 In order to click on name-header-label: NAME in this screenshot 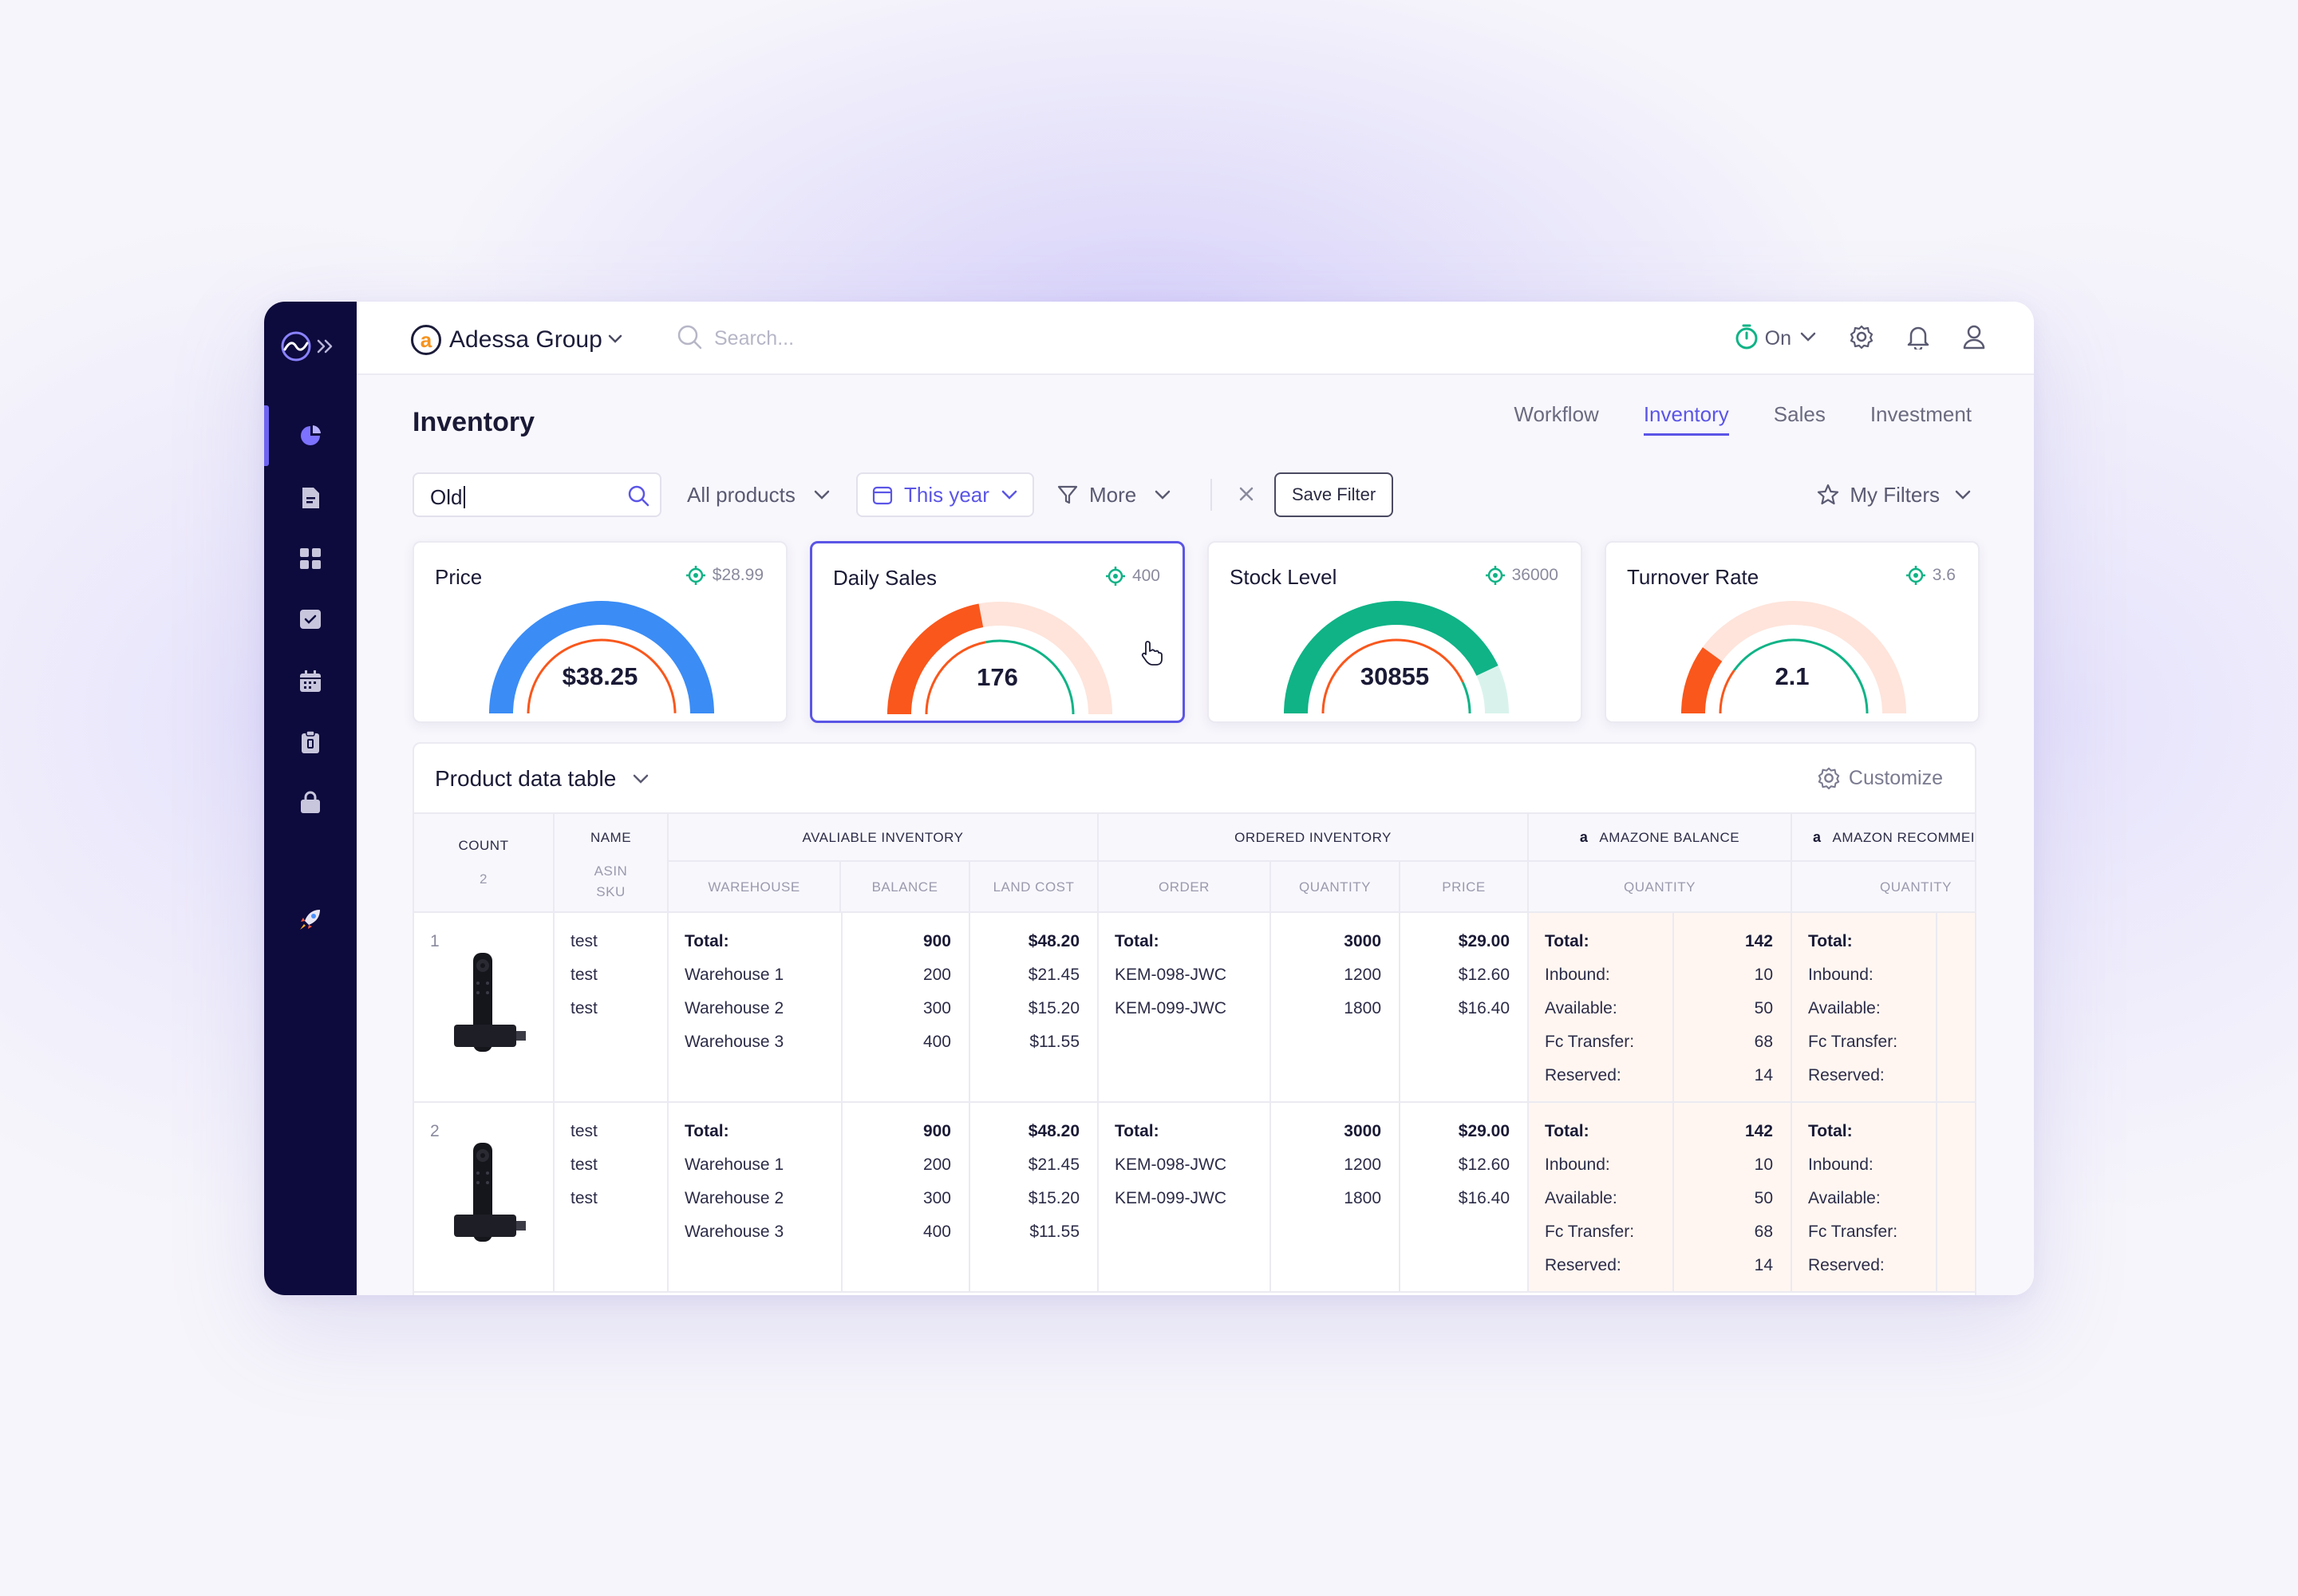, I will do `click(611, 838)`.